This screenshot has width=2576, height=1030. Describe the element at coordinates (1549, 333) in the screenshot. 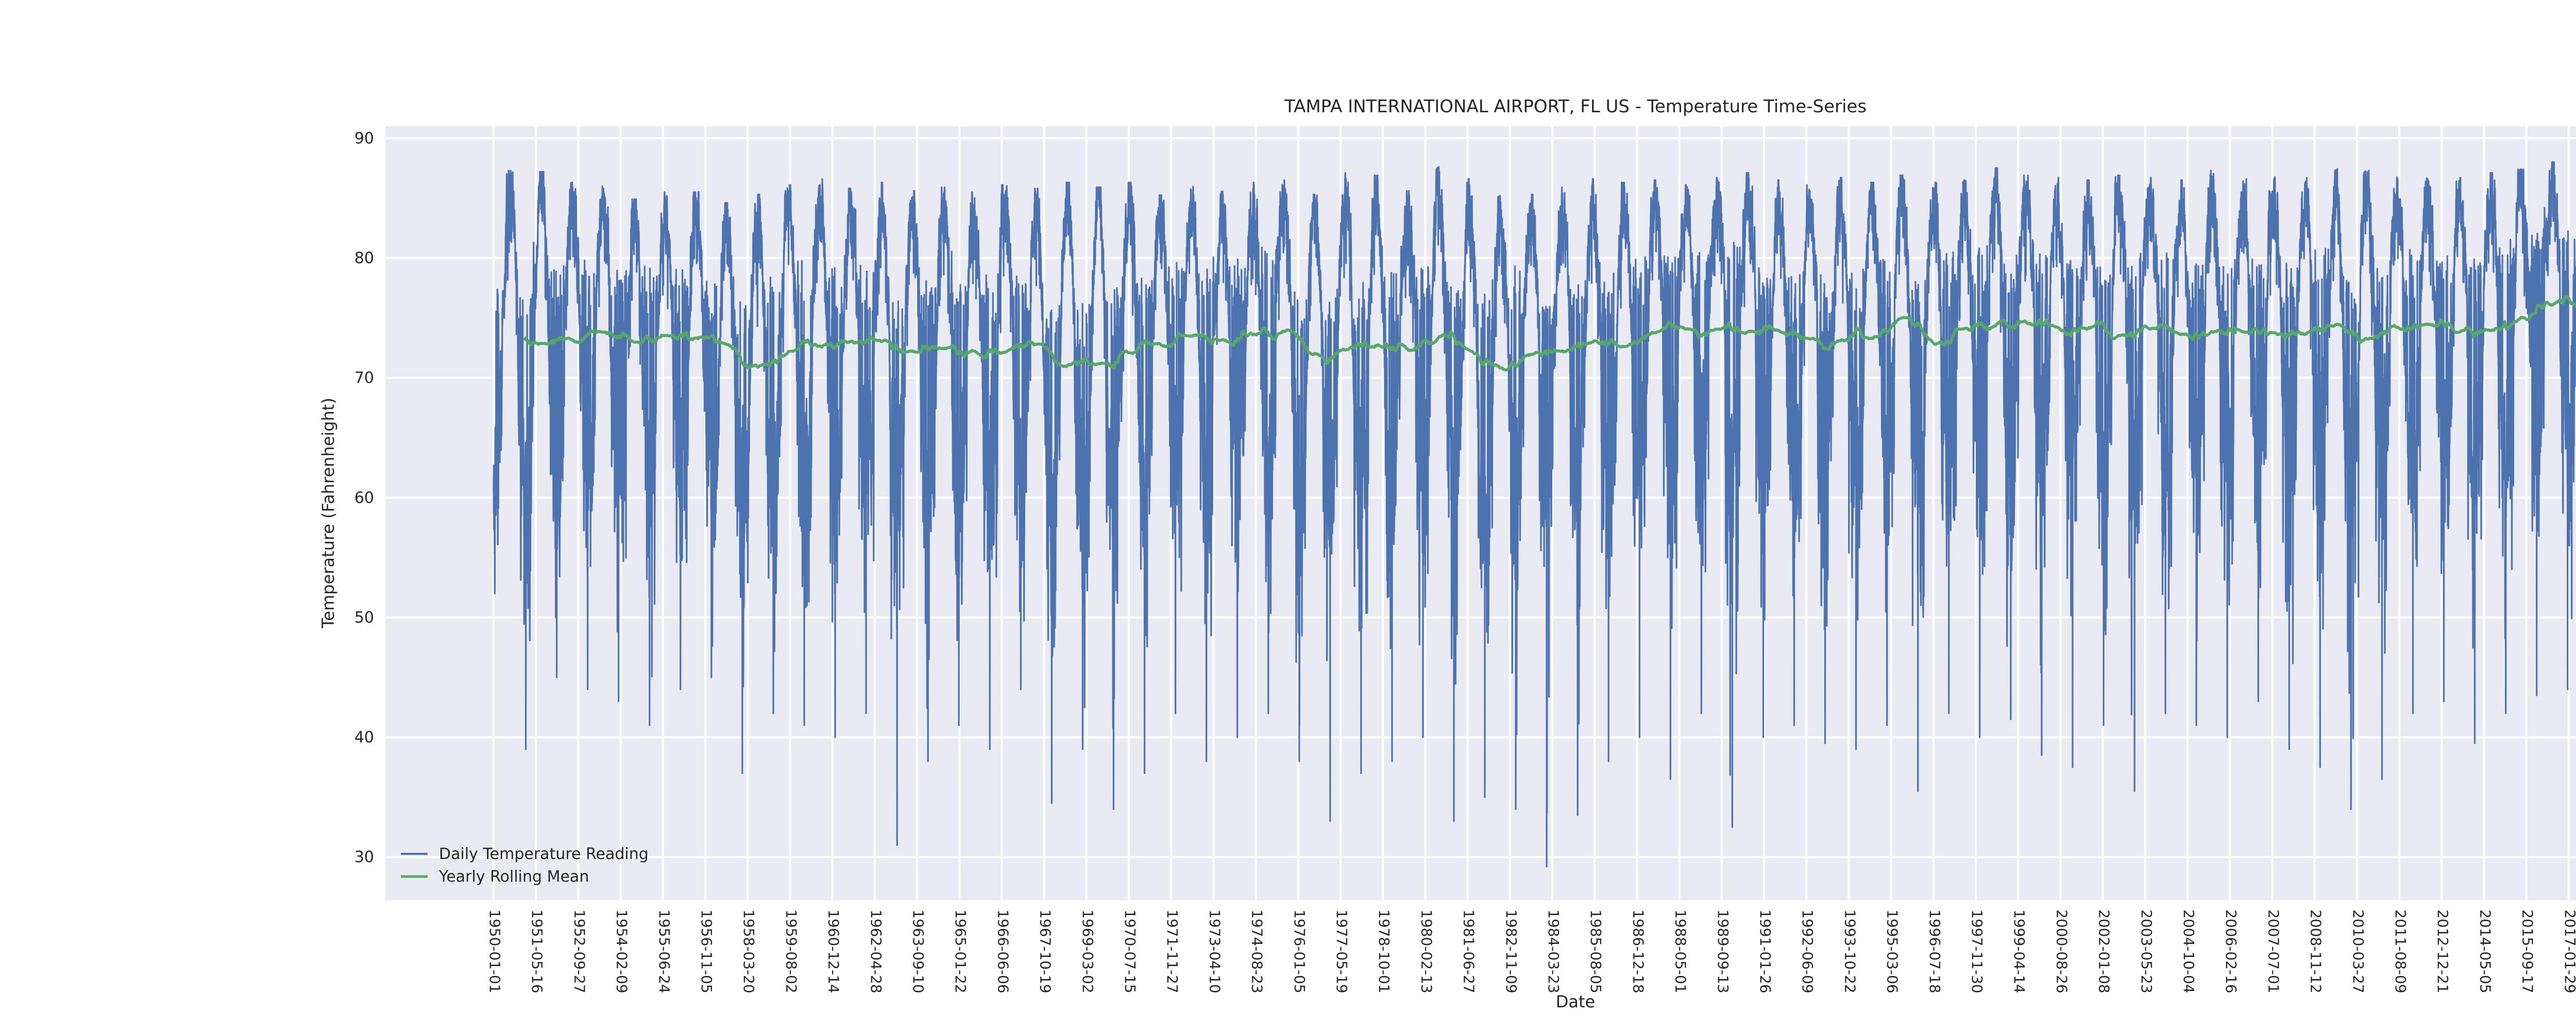

I see `yearly-rolling-mean-line` at that location.